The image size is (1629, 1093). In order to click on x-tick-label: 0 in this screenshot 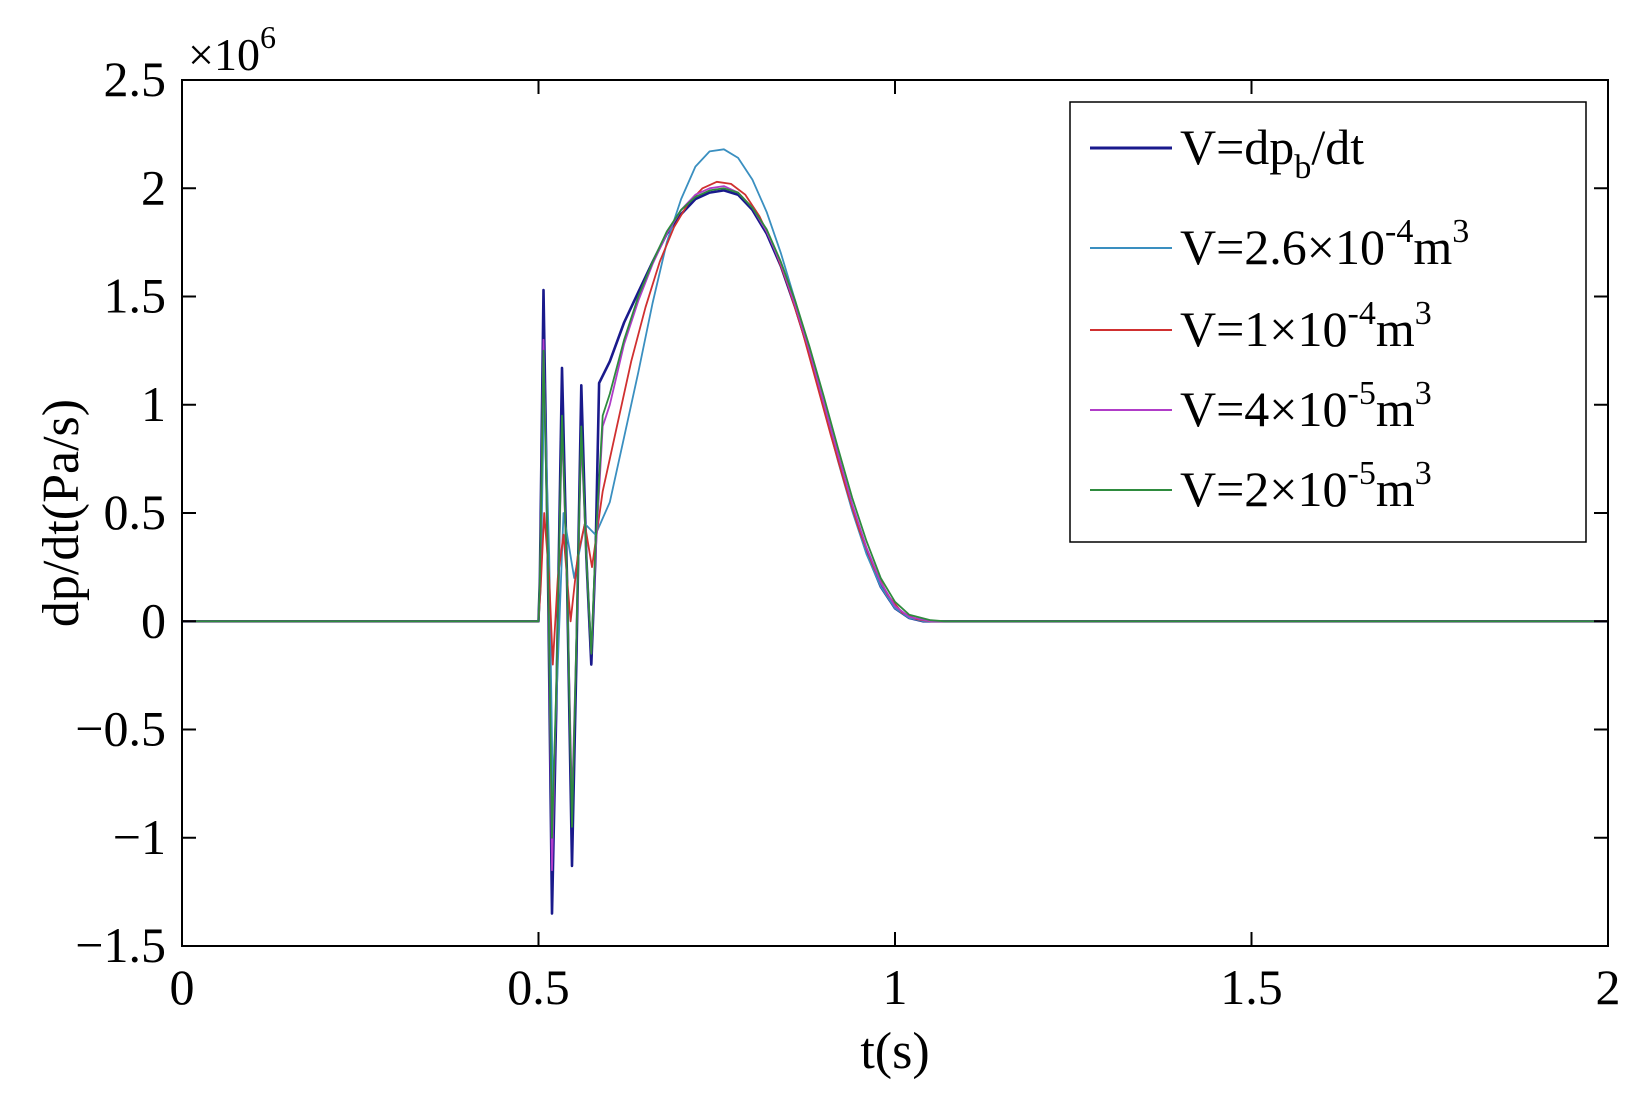, I will do `click(182, 987)`.